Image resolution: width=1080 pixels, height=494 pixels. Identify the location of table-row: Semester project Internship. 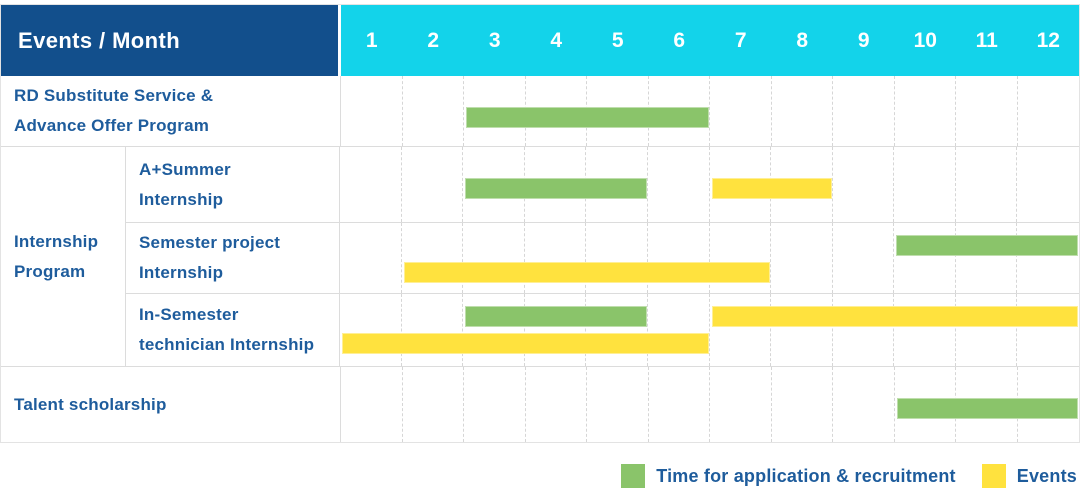
(602, 258).